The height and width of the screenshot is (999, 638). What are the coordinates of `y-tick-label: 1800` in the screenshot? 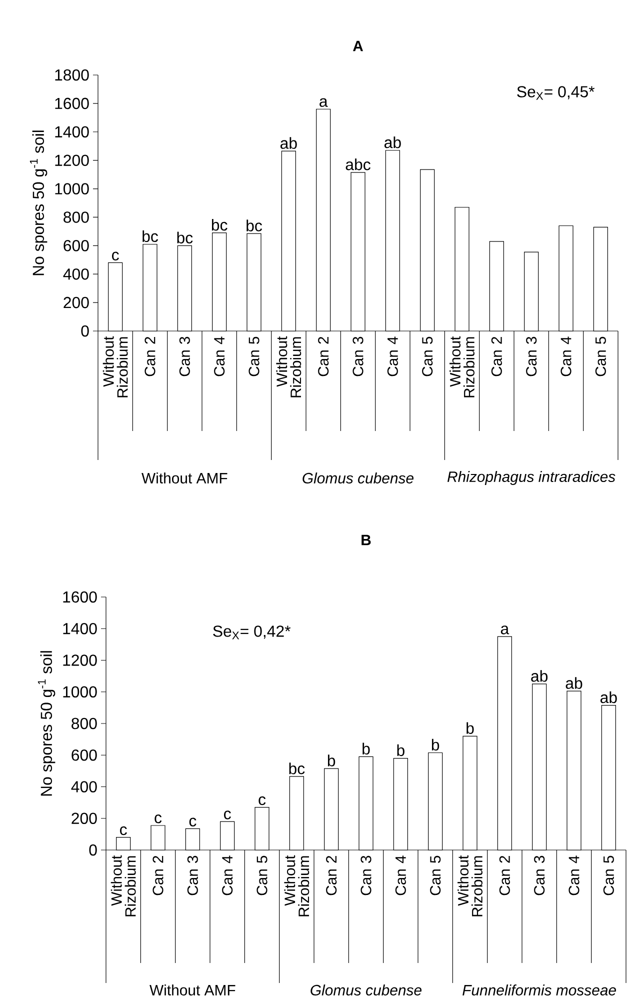 It's located at (72, 75).